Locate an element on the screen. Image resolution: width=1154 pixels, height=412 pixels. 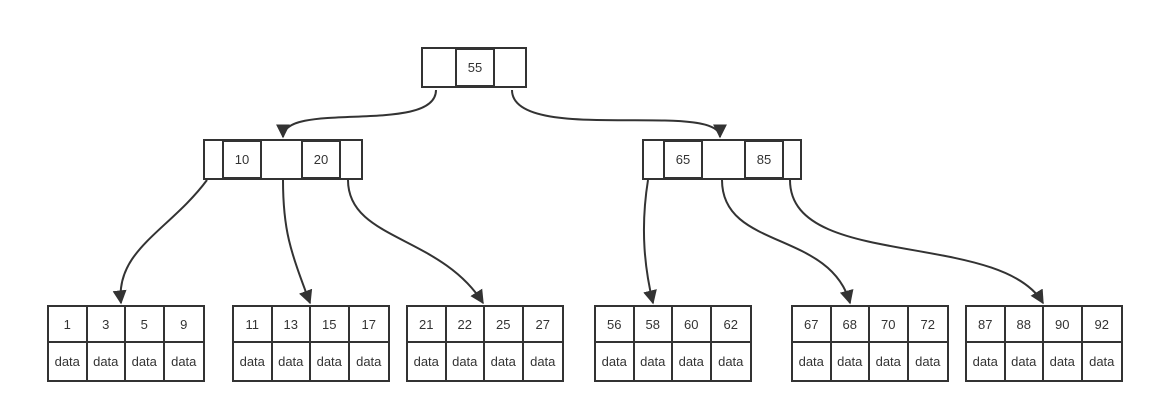
leaf-node-4: 56 58 60 62 data data data data is located at coordinates (673, 343).